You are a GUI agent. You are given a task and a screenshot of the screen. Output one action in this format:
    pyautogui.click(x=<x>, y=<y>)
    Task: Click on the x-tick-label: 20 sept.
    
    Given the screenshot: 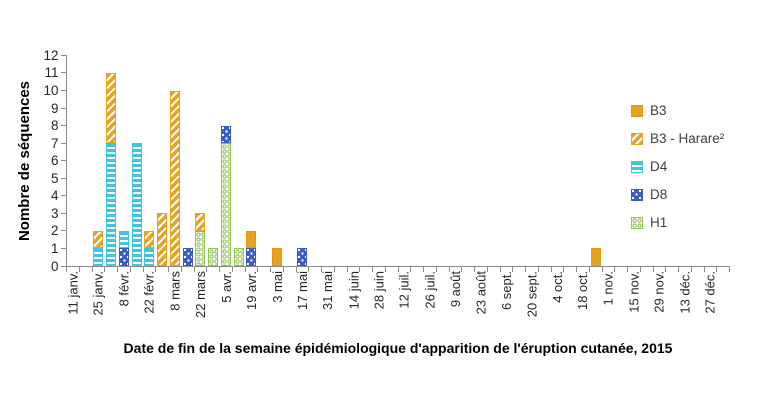 What is the action you would take?
    pyautogui.click(x=532, y=294)
    